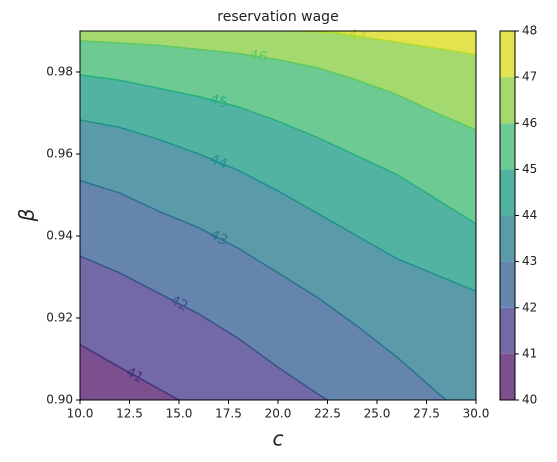 The image size is (557, 462). Describe the element at coordinates (529, 353) in the screenshot. I see `colorbar-tick-label: 41` at that location.